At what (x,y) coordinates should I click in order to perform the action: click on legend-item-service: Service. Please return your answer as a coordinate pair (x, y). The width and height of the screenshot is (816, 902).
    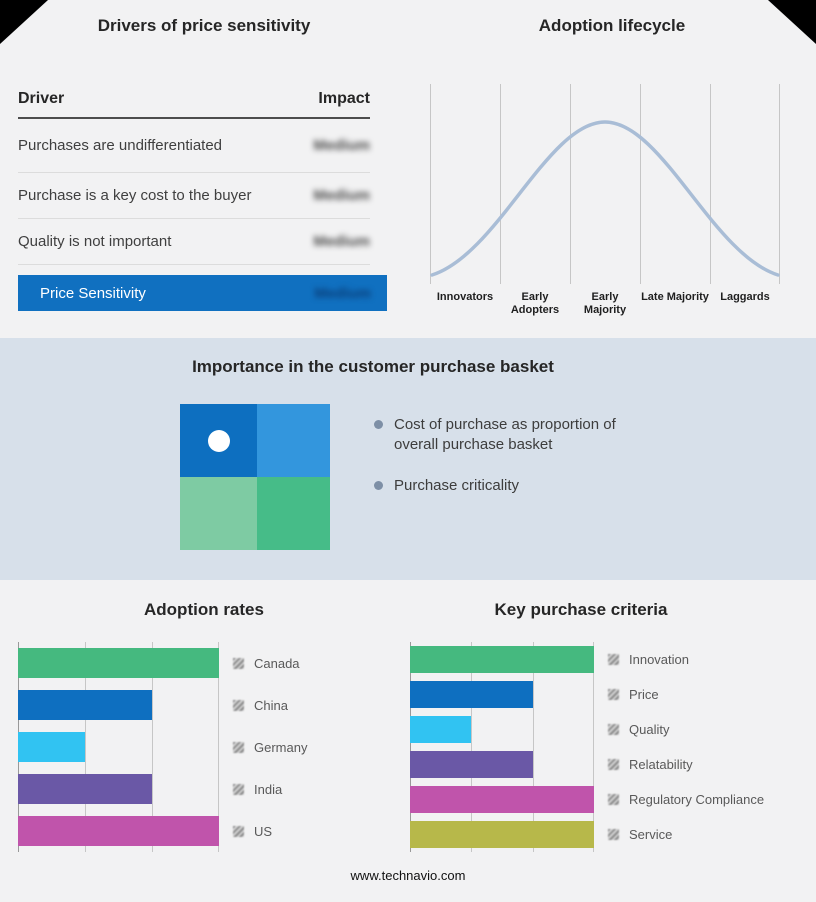
    Looking at the image, I should click on (686, 834).